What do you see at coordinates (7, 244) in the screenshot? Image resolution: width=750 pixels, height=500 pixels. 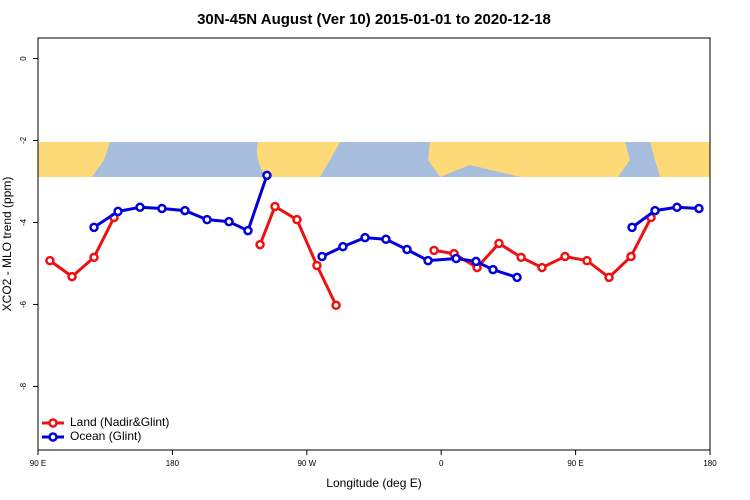 I see `y-axis-title: XCO2 - MLO trend (ppm)` at bounding box center [7, 244].